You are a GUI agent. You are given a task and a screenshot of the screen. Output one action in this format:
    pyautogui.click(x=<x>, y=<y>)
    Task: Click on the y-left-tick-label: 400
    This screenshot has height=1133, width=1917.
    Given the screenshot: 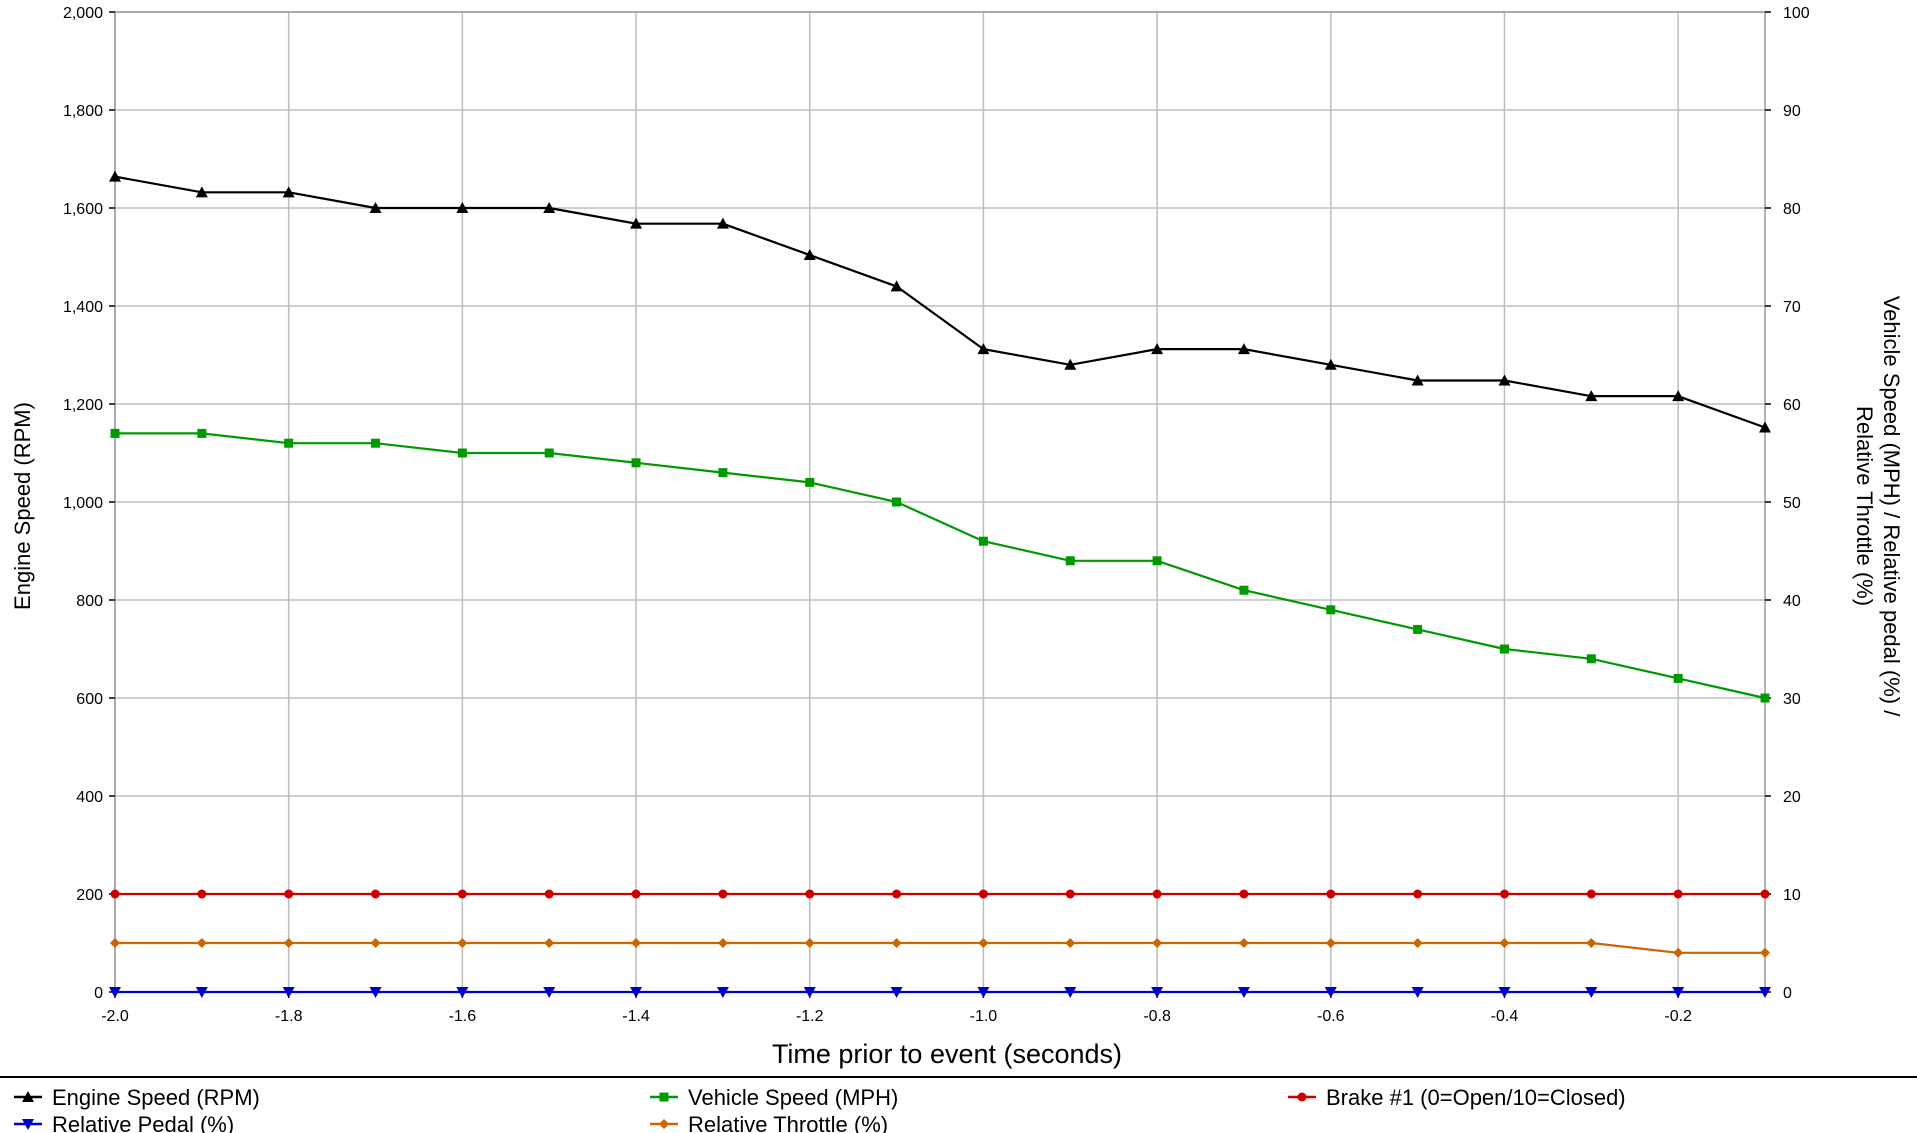 What is the action you would take?
    pyautogui.click(x=89, y=797)
    